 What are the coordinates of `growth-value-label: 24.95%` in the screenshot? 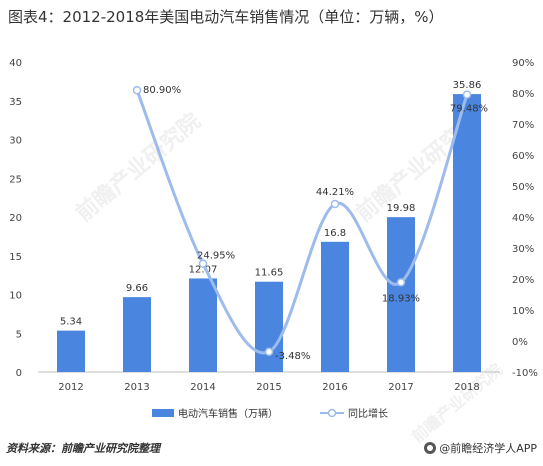 It's located at (216, 256).